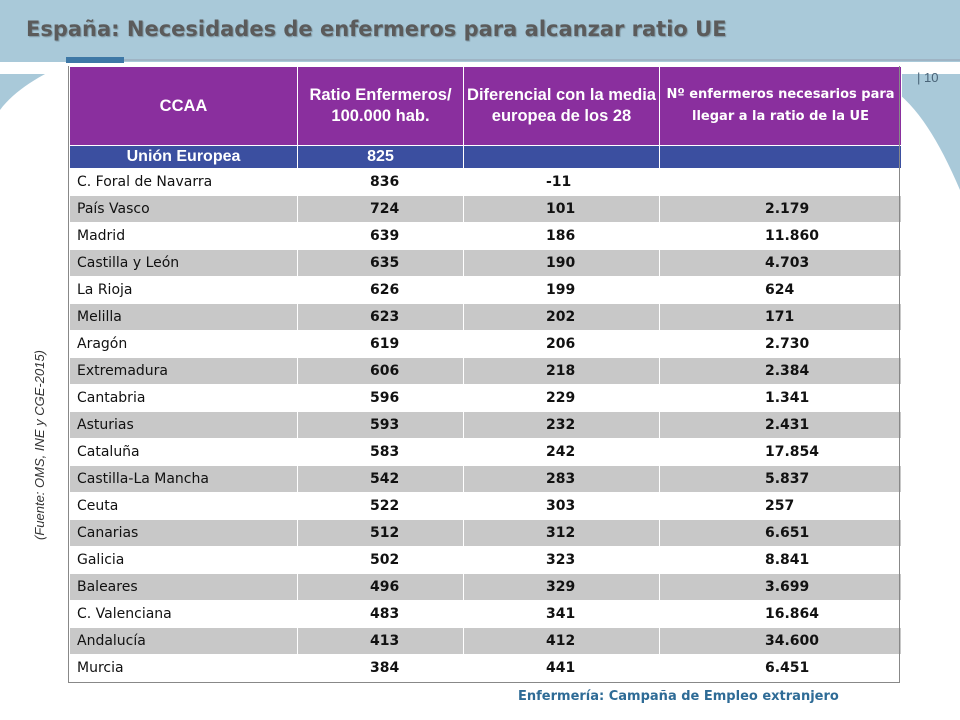  What do you see at coordinates (780, 614) in the screenshot?
I see `nurses-needed-value: 16.864` at bounding box center [780, 614].